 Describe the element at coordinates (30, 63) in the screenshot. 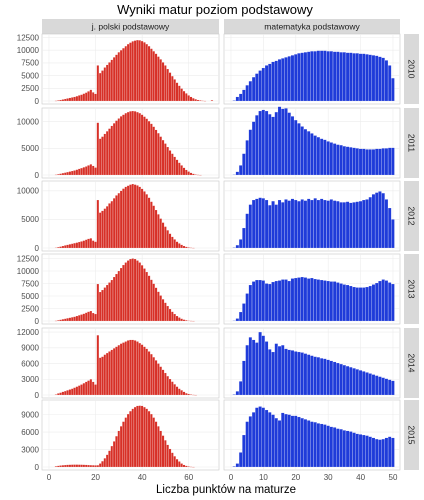

I see `y-tick-label: 7500` at that location.